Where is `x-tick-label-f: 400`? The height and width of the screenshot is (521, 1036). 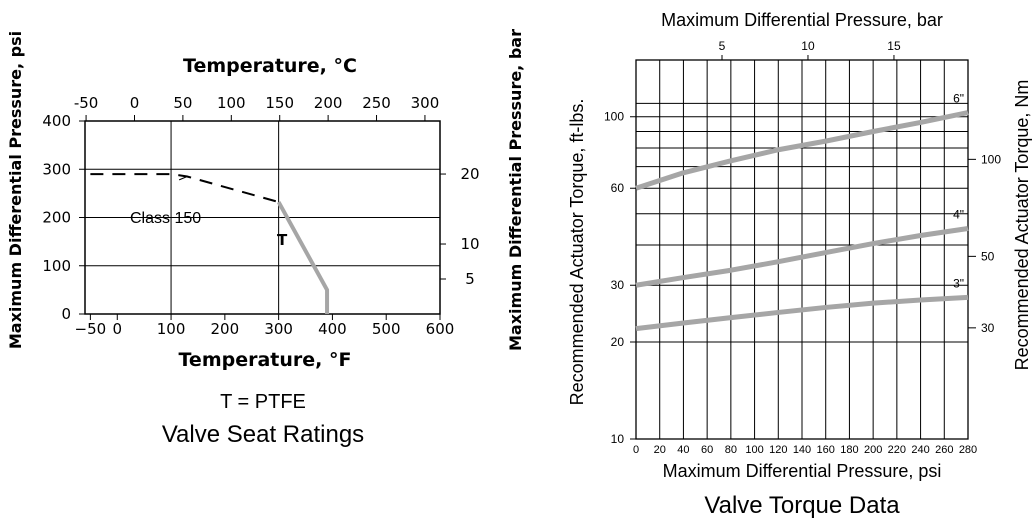
x-tick-label-f: 400 is located at coordinates (332, 329).